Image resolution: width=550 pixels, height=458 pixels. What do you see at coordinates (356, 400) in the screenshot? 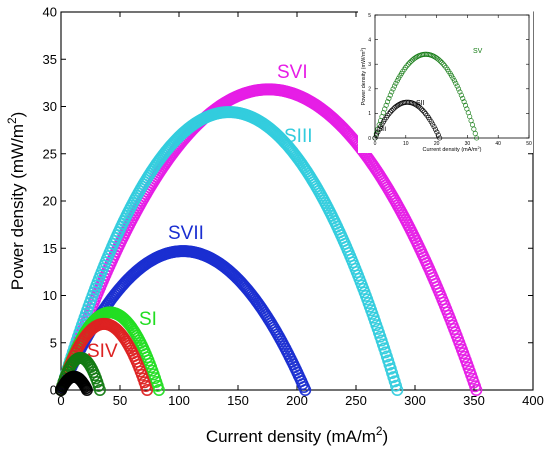
I see `x-tick-label: 250` at bounding box center [356, 400].